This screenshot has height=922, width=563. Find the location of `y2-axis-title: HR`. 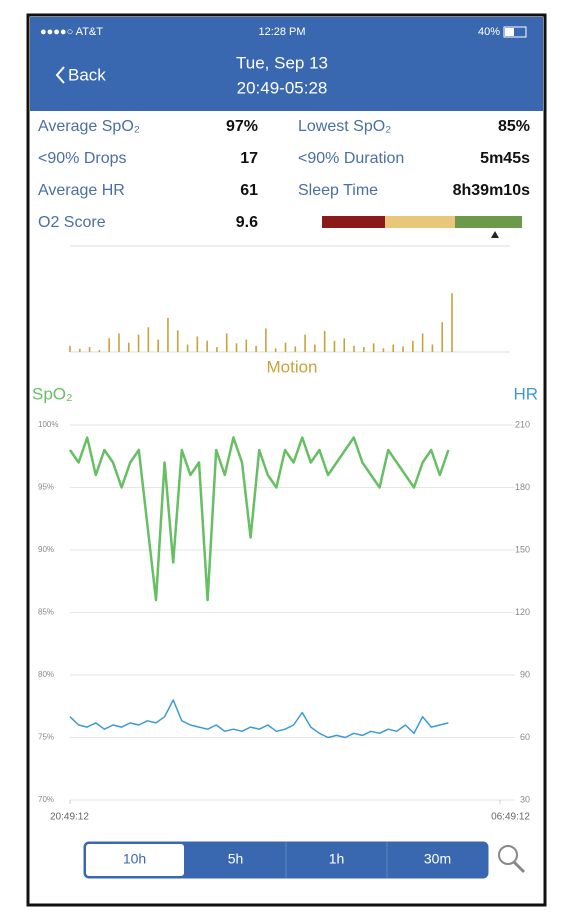

y2-axis-title: HR is located at coordinates (525, 393).